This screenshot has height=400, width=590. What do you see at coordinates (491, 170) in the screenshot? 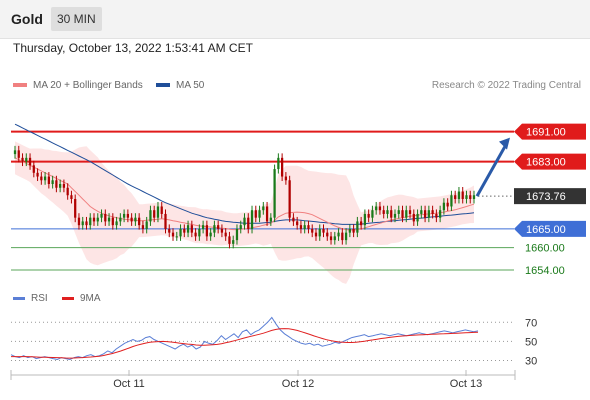
I see `projection-arrow-shaft` at bounding box center [491, 170].